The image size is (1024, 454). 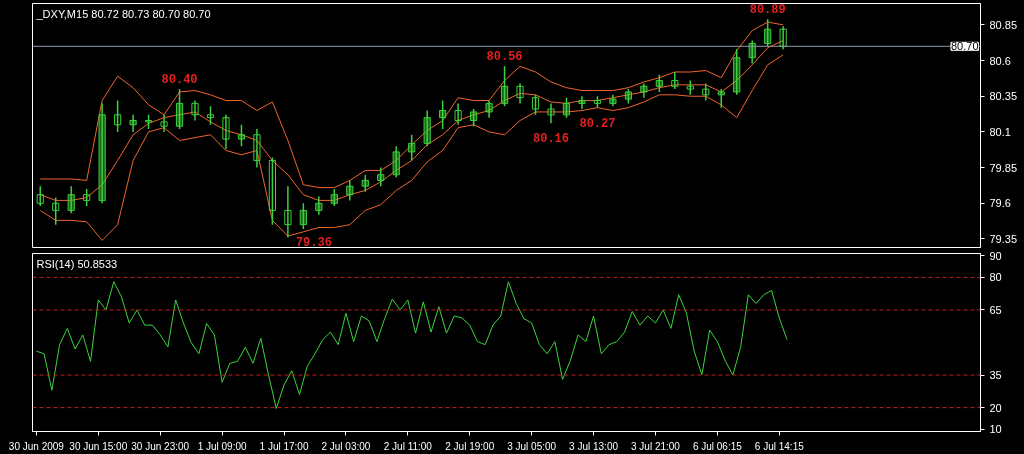 I want to click on x-tick-label: 3 Jul 05:00, so click(x=532, y=446).